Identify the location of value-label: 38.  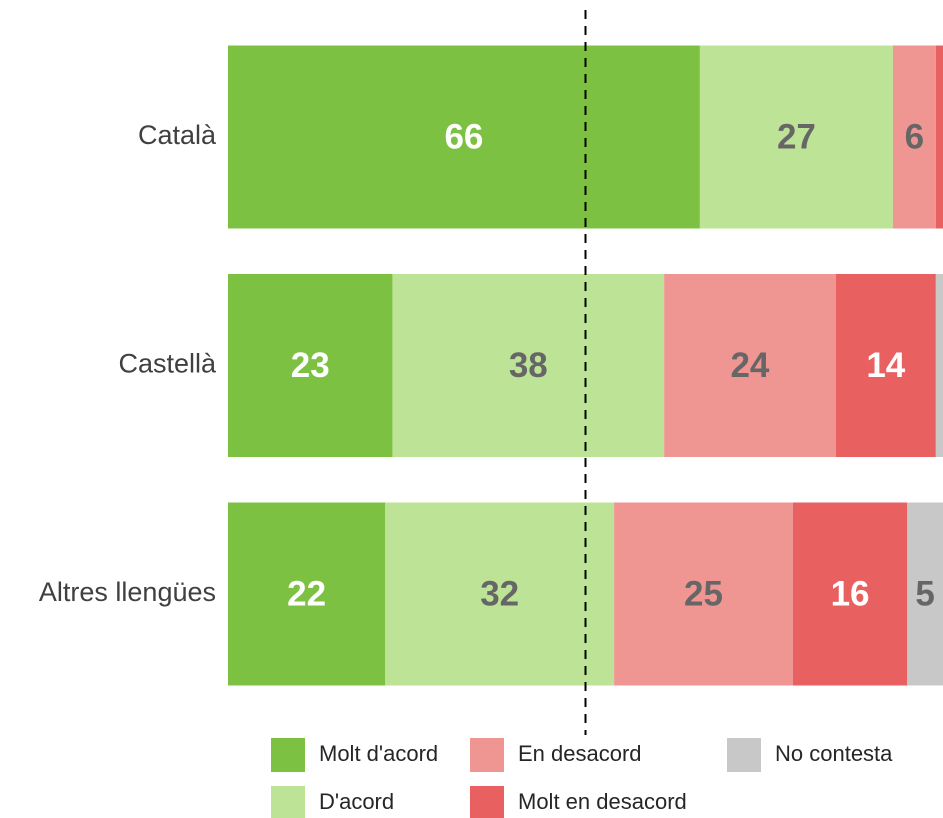
(528, 365).